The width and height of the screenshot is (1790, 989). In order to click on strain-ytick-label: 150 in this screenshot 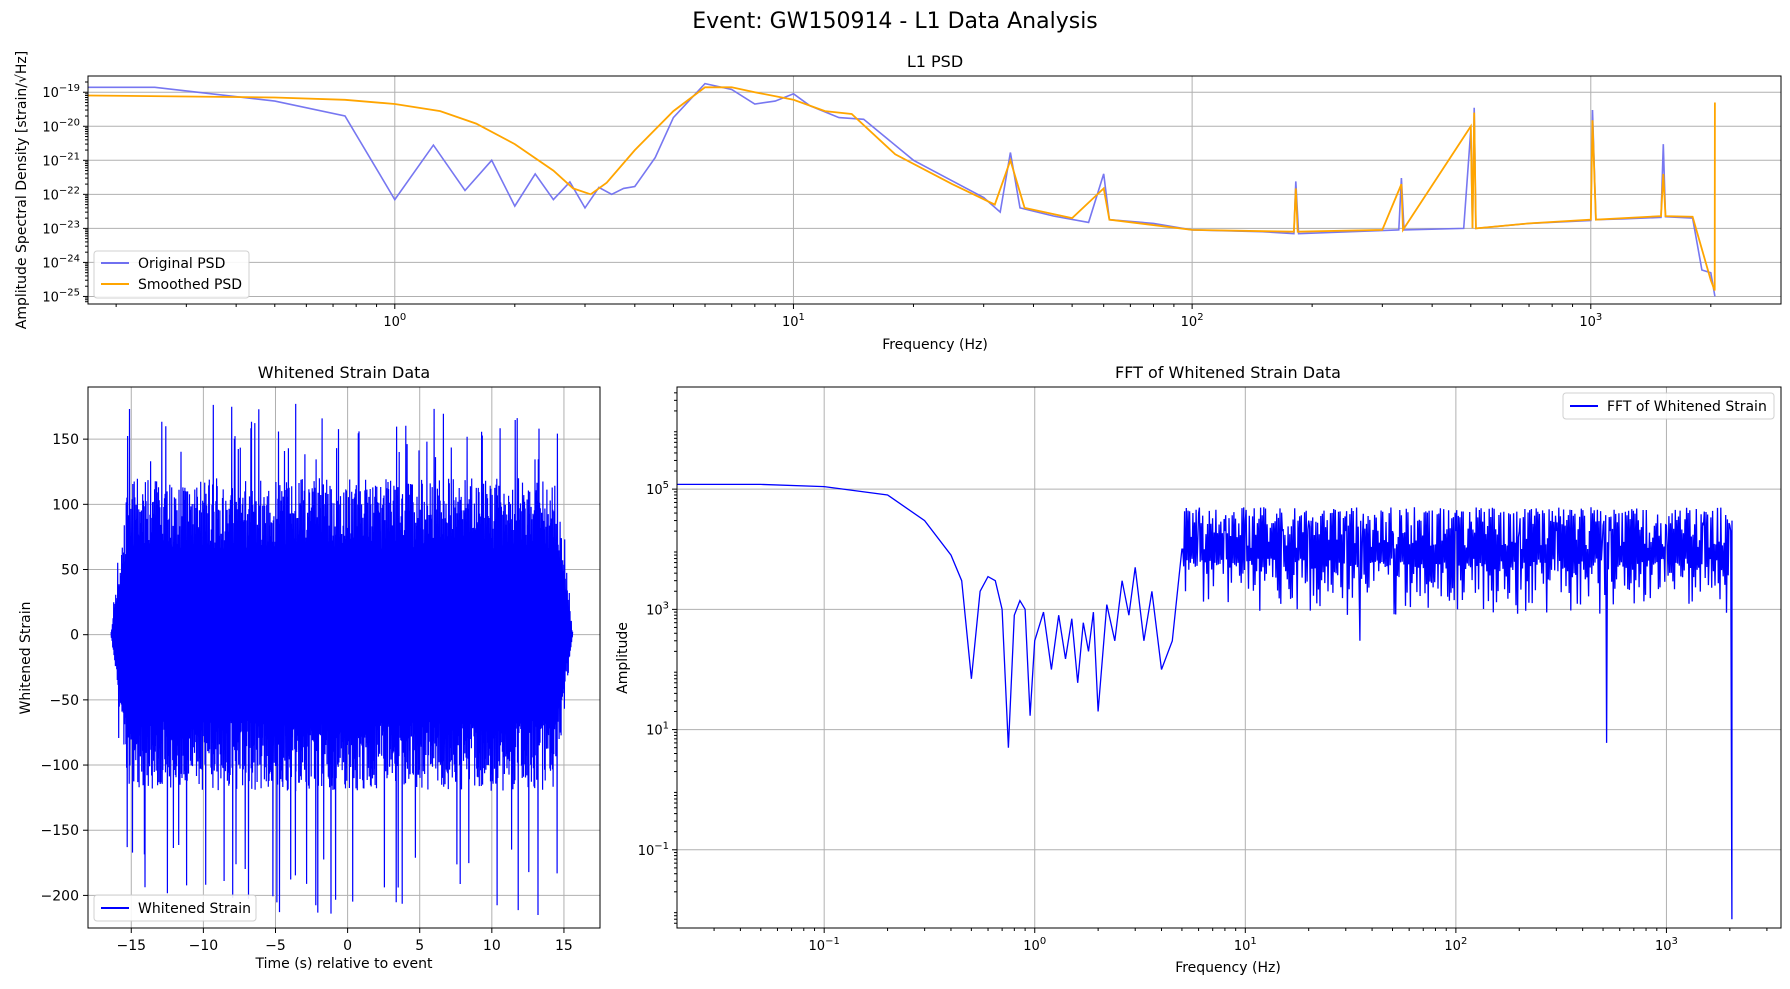, I will do `click(65, 440)`.